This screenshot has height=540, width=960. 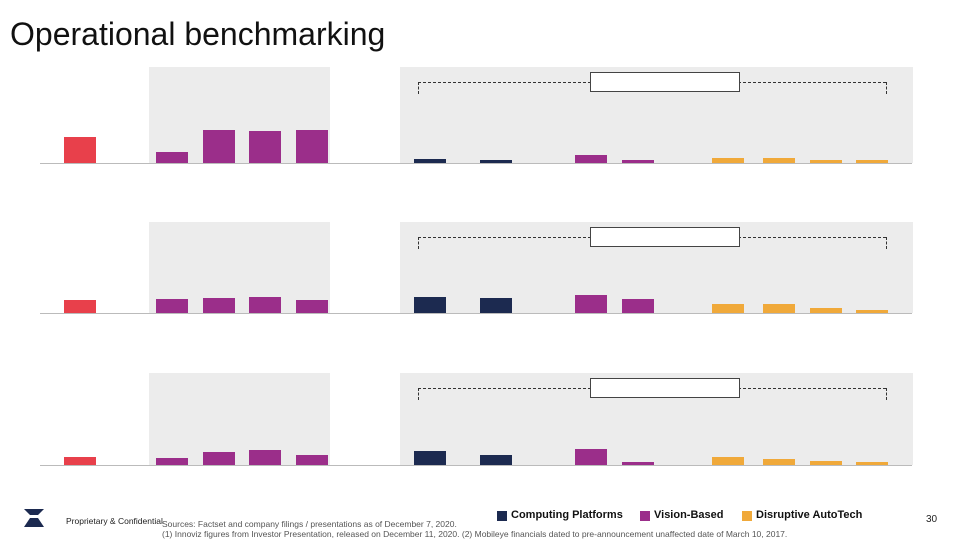 What do you see at coordinates (932, 519) in the screenshot?
I see `page-number: 30` at bounding box center [932, 519].